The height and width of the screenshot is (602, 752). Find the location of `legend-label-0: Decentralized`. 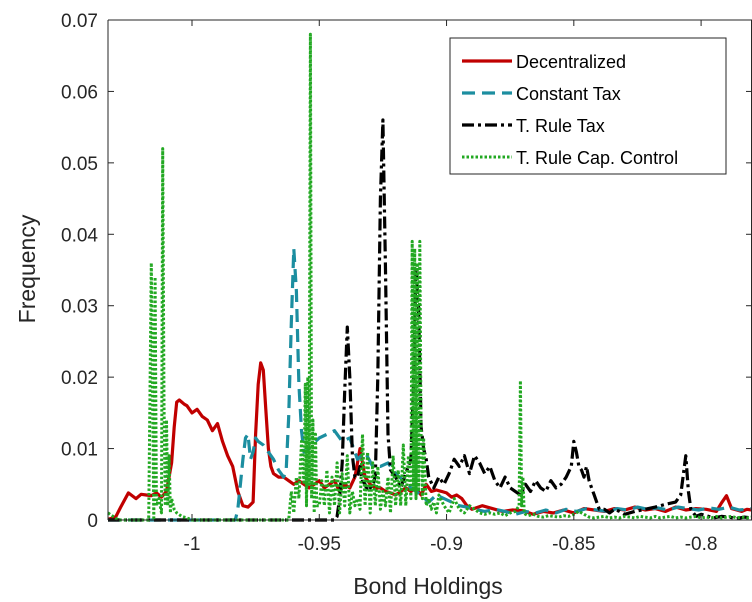

legend-label-0: Decentralized is located at coordinates (571, 62).